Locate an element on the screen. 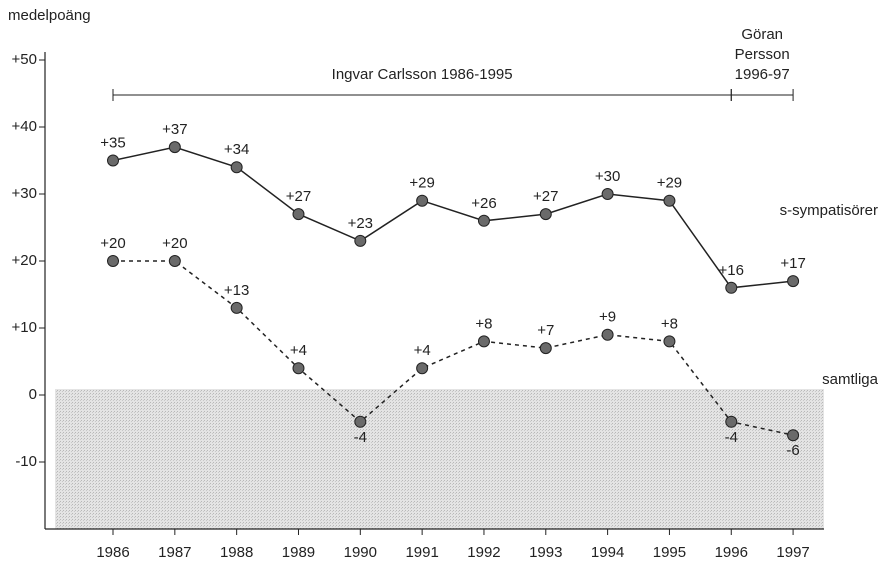  x-tick-label: 1988 is located at coordinates (236, 552).